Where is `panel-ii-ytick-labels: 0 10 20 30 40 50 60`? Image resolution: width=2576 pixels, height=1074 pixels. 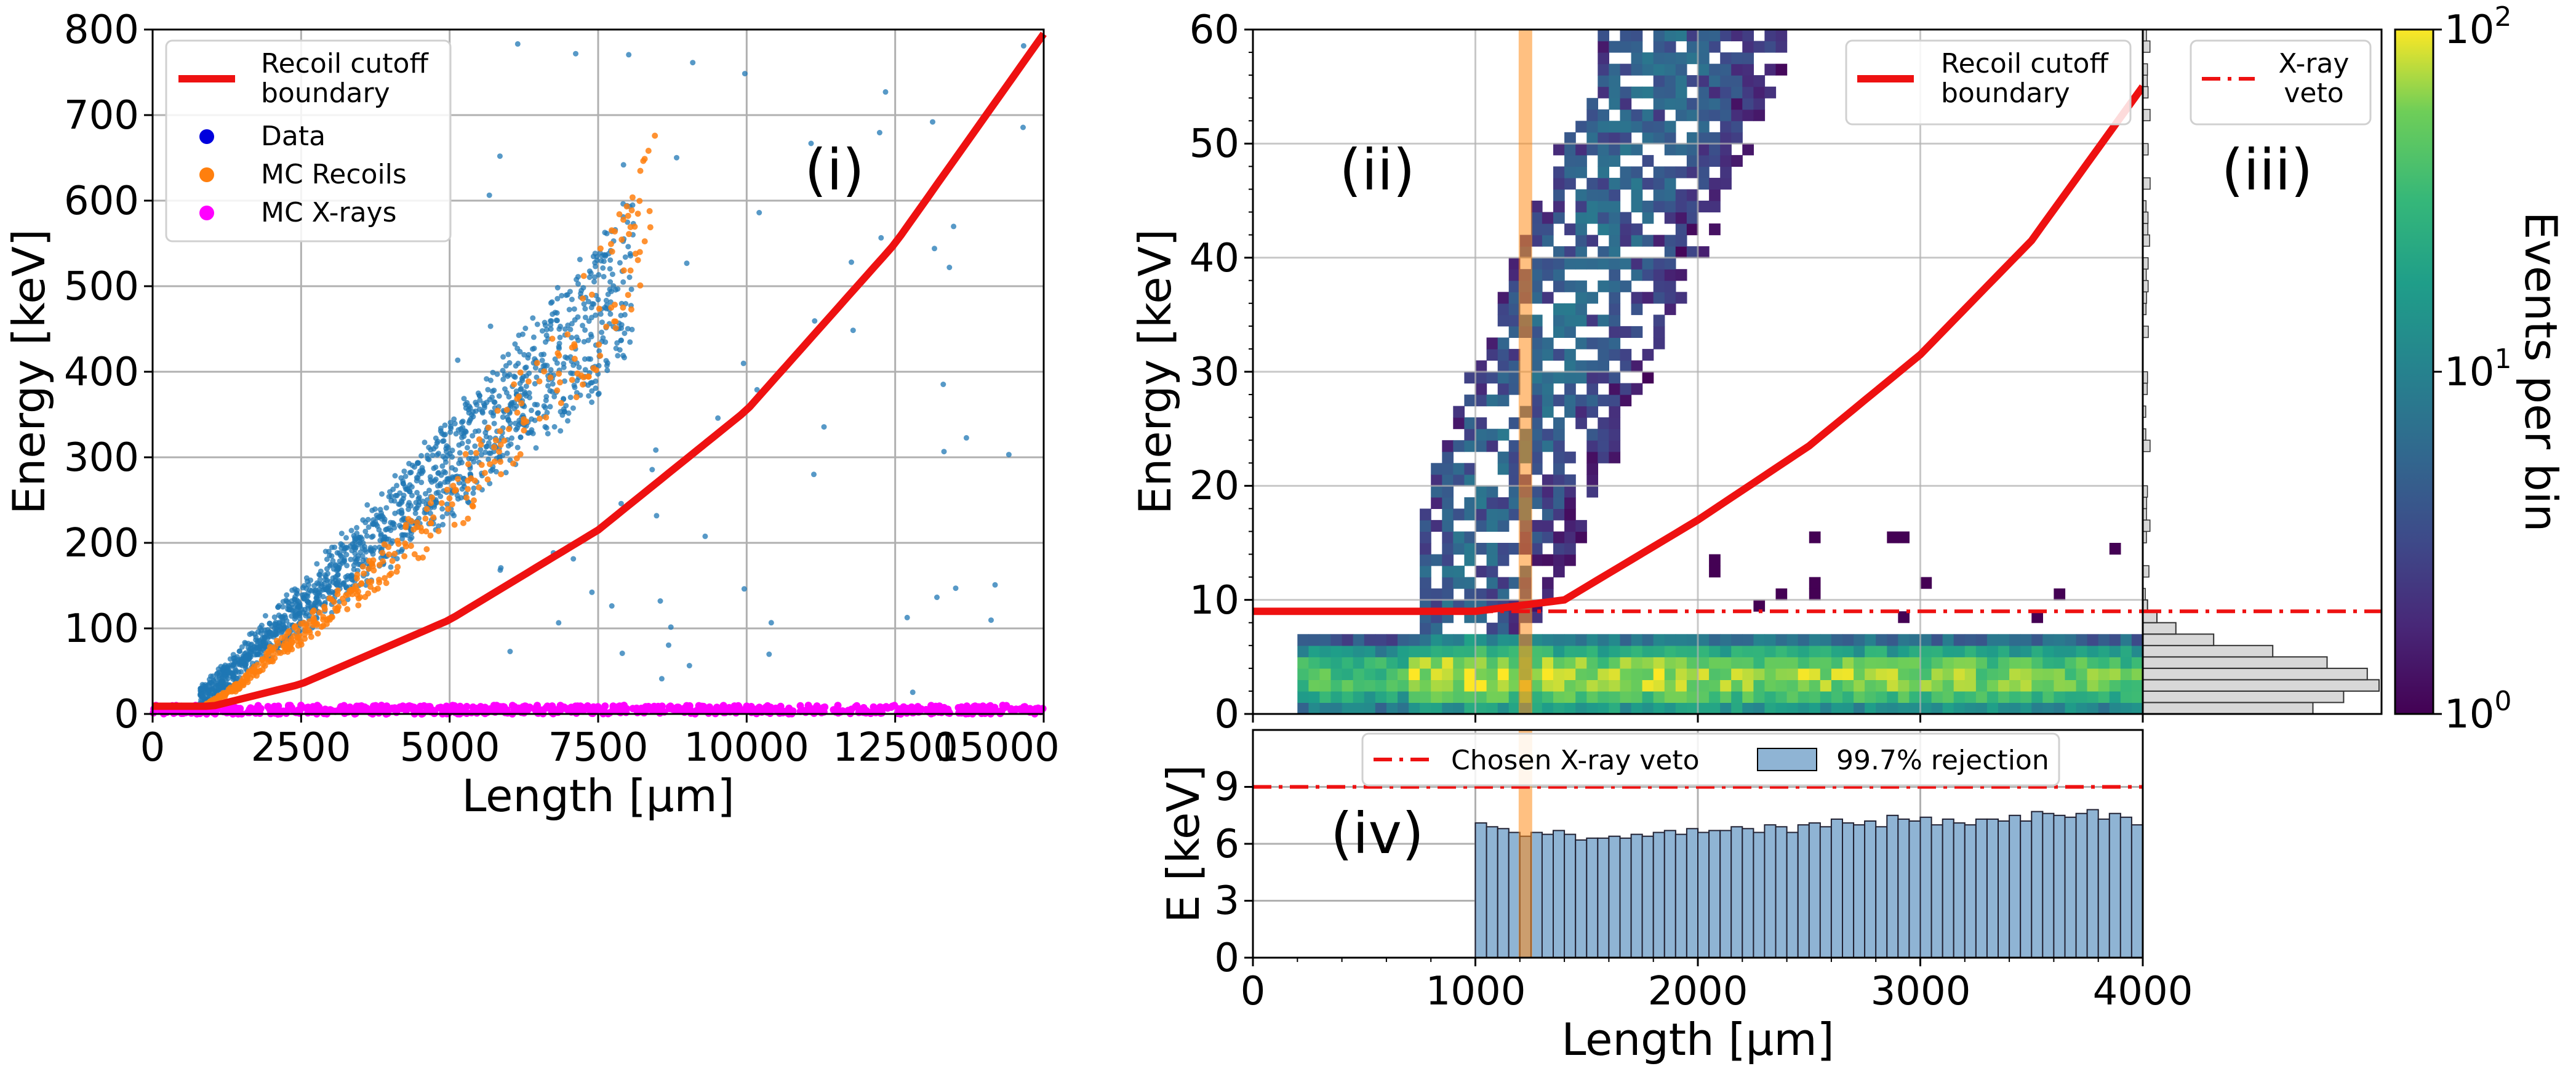 panel-ii-ytick-labels: 0 10 20 30 40 50 60 is located at coordinates (1214, 372).